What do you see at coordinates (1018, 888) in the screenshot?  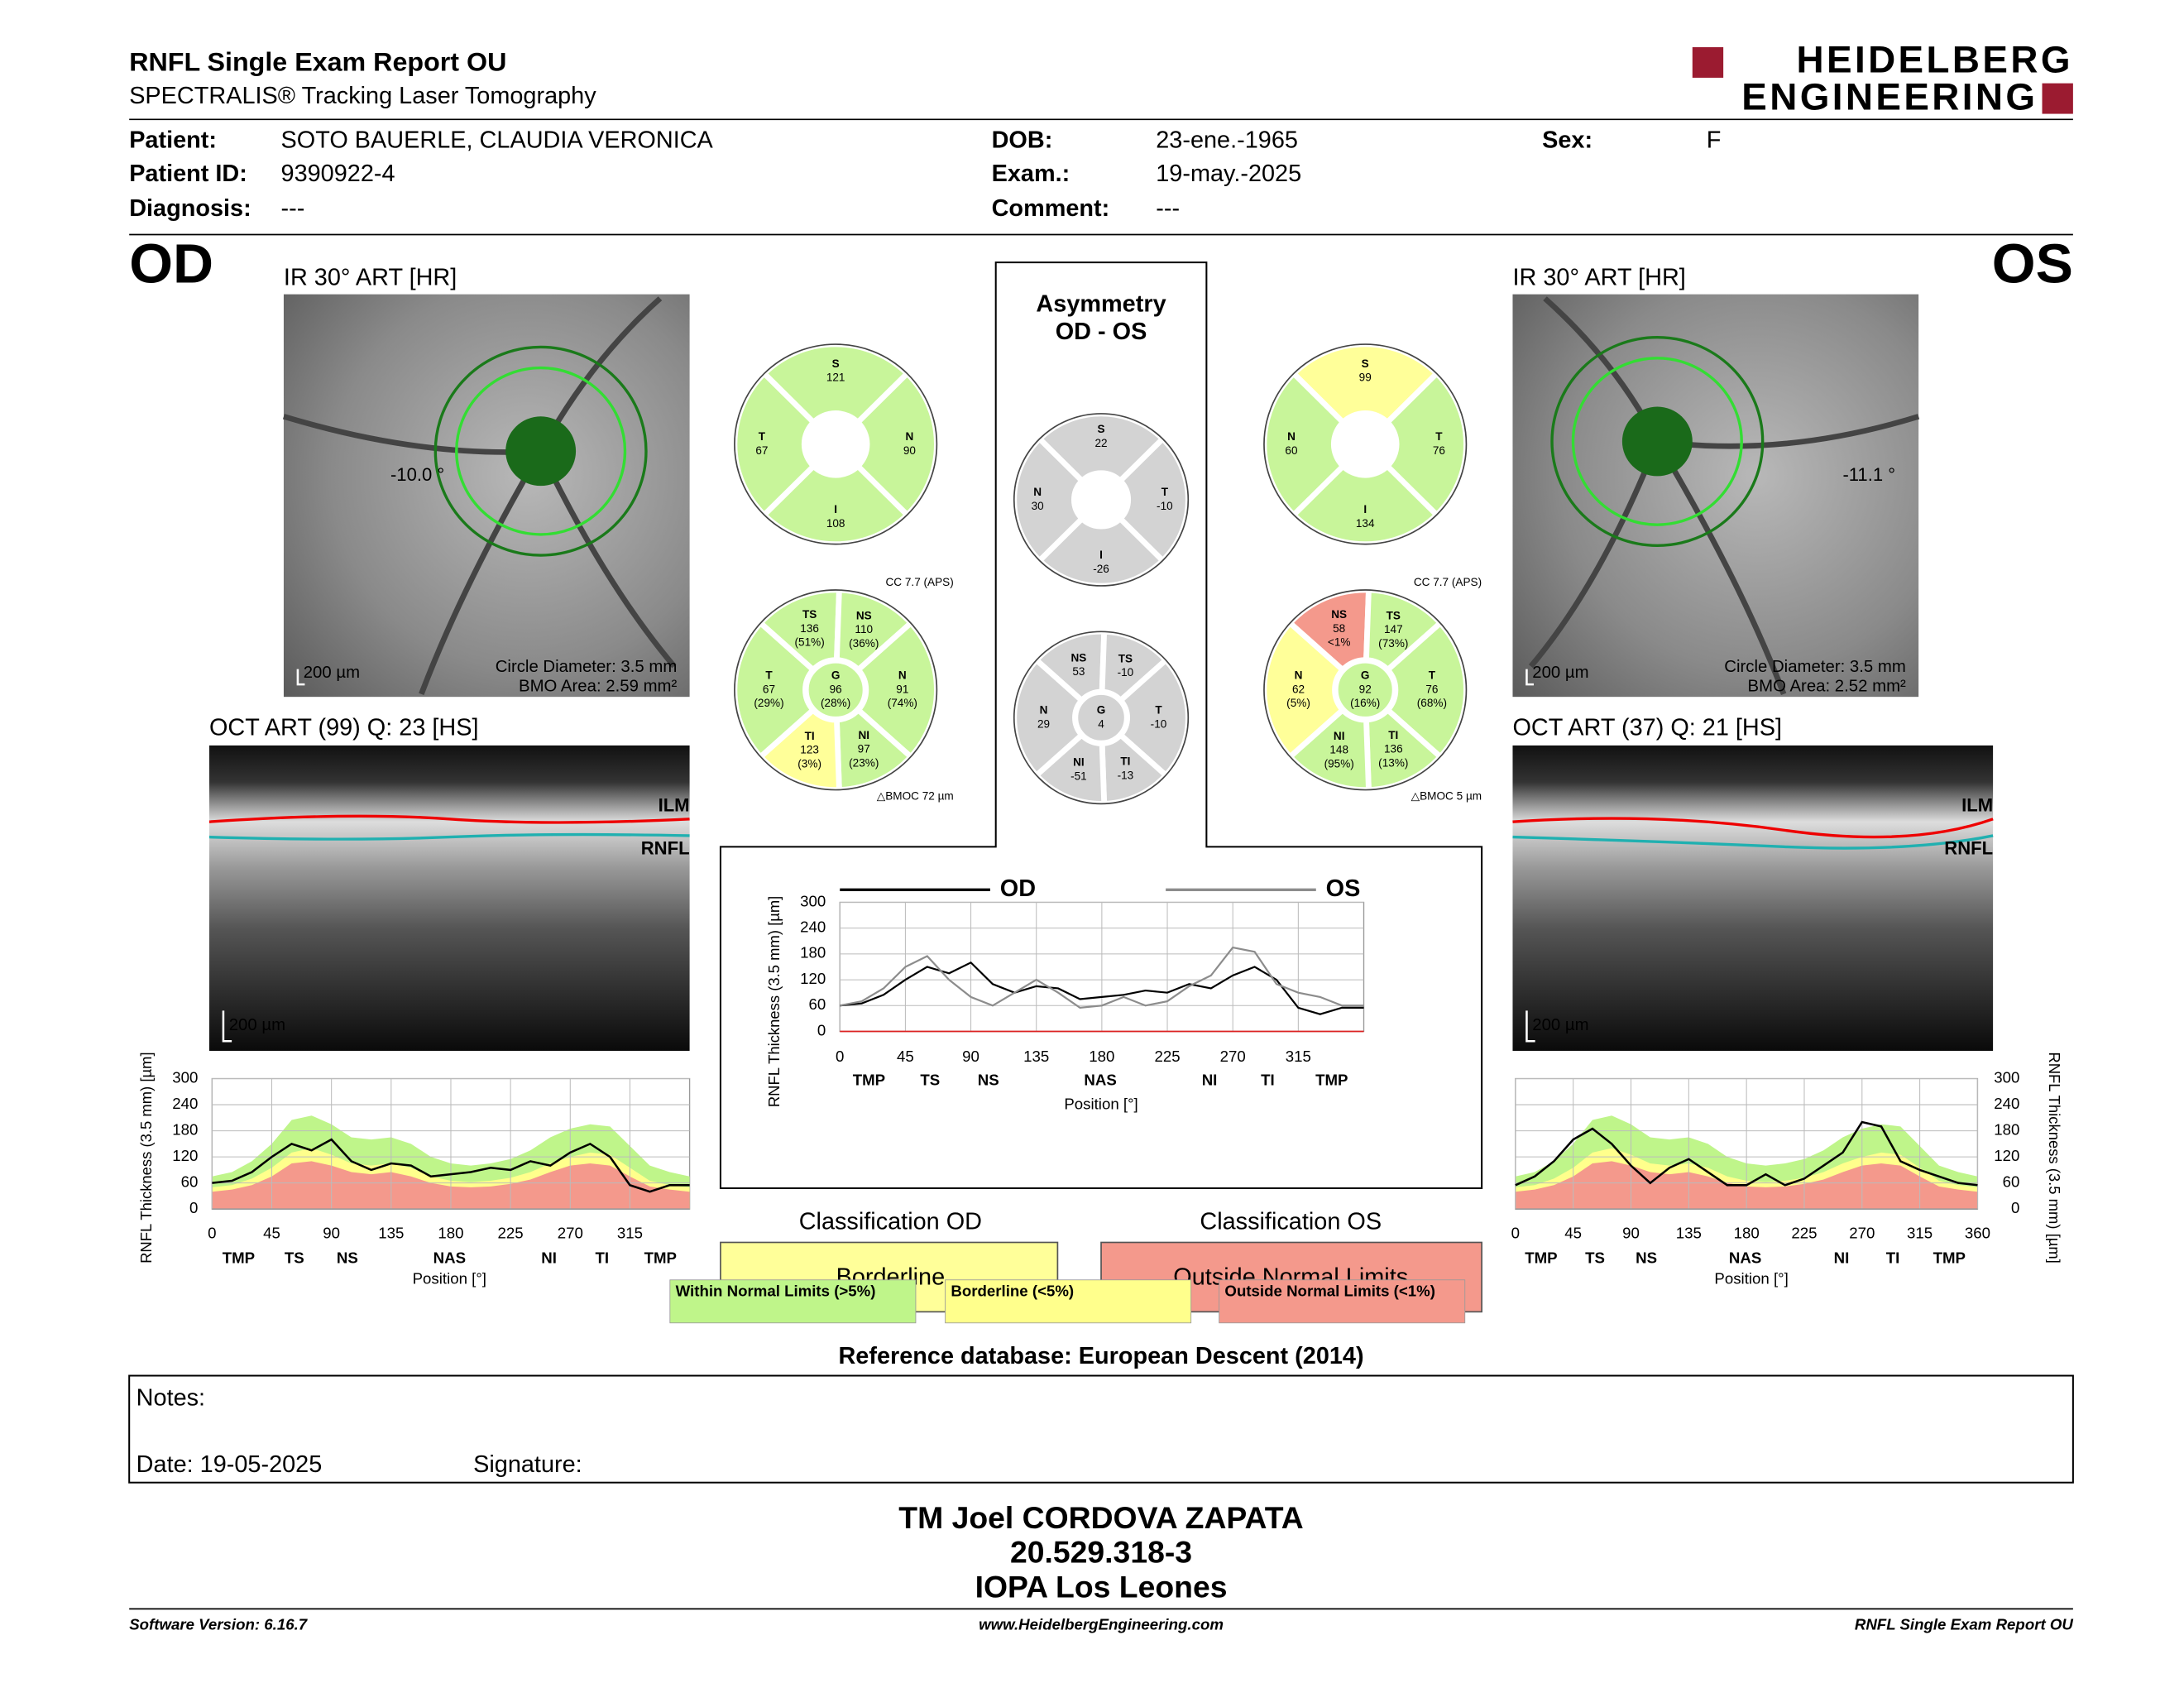 I see `legend-label: OD` at bounding box center [1018, 888].